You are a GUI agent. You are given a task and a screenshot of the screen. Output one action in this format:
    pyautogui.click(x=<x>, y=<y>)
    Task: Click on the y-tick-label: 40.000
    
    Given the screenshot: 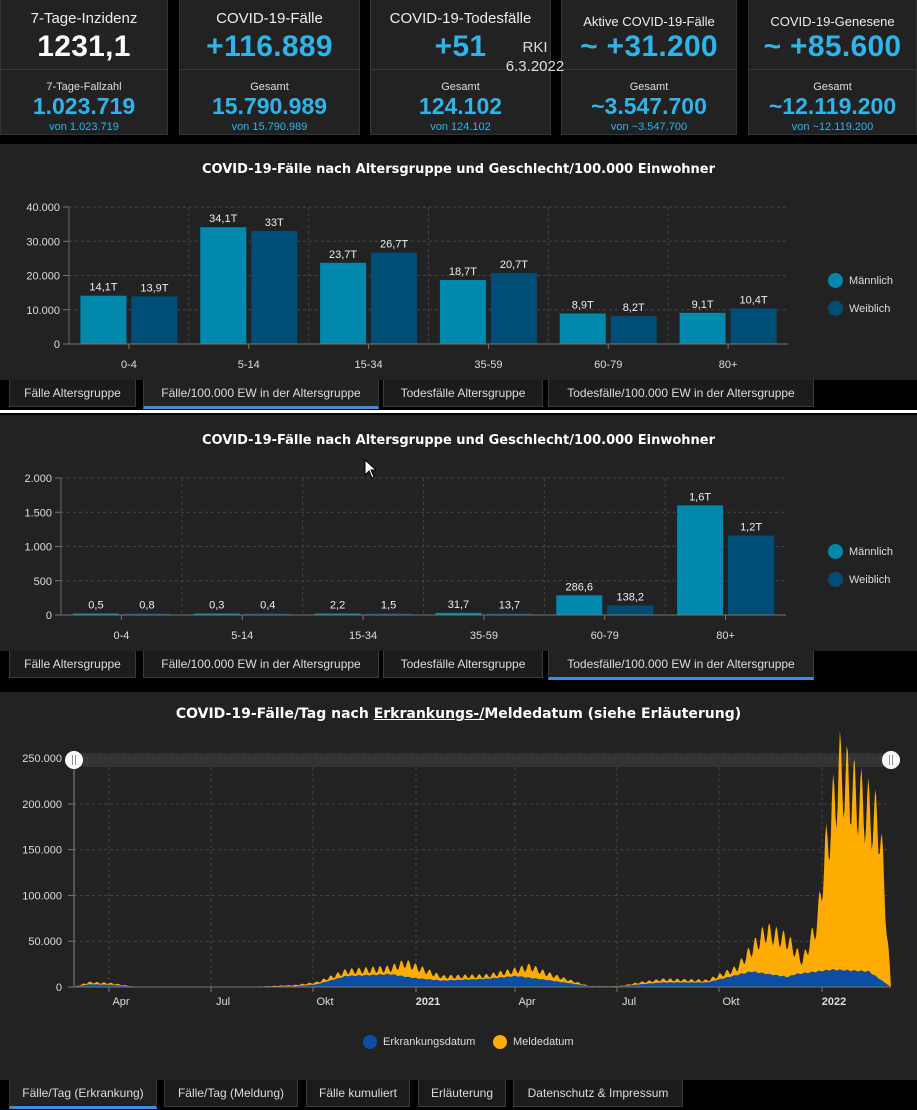 What is the action you would take?
    pyautogui.click(x=43, y=208)
    